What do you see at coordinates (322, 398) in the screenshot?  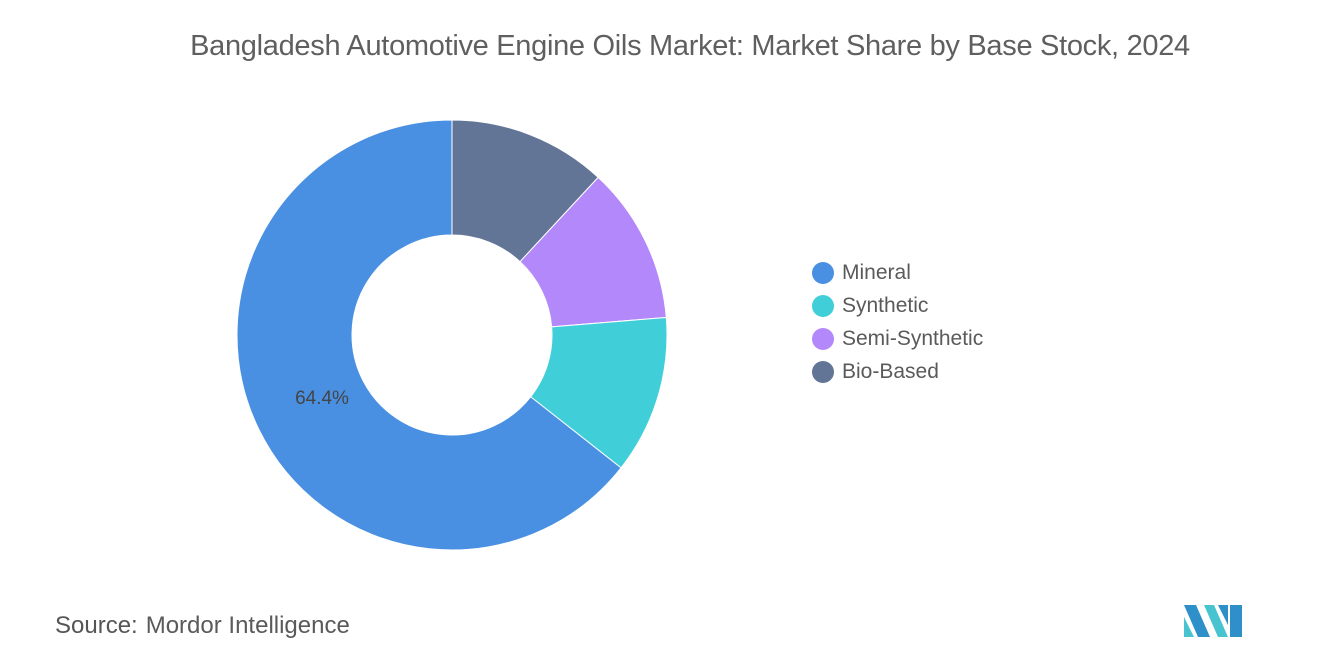 I see `data-label-mineral: 64.4%` at bounding box center [322, 398].